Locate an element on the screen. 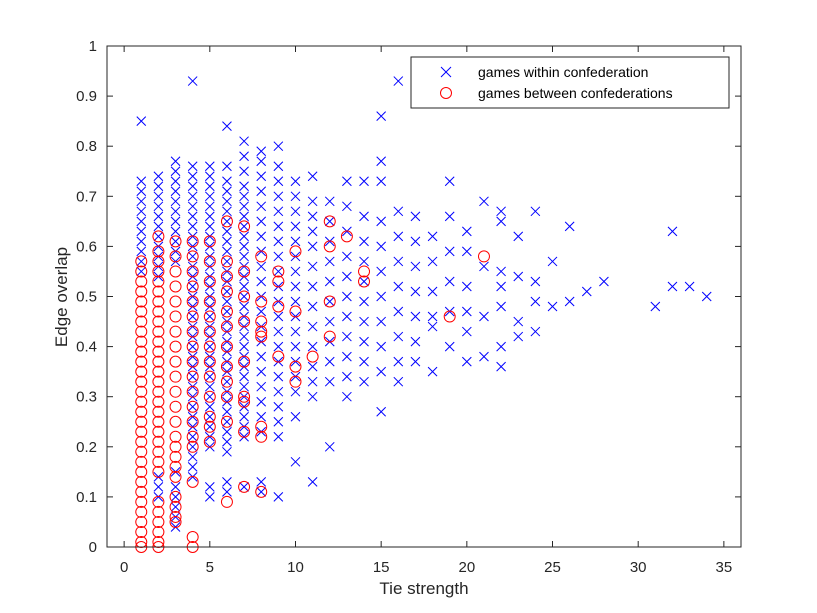 This screenshot has height=613, width=817. y-tick-label: 0.2 is located at coordinates (86, 447).